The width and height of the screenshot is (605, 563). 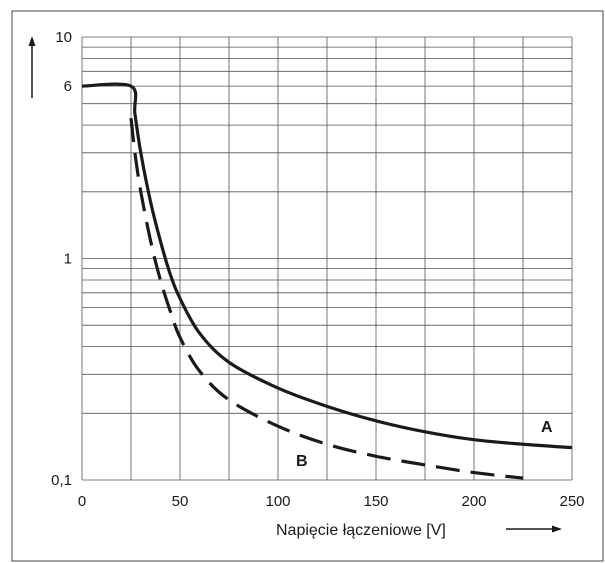 What do you see at coordinates (68, 259) in the screenshot?
I see `y-tick-label: 1` at bounding box center [68, 259].